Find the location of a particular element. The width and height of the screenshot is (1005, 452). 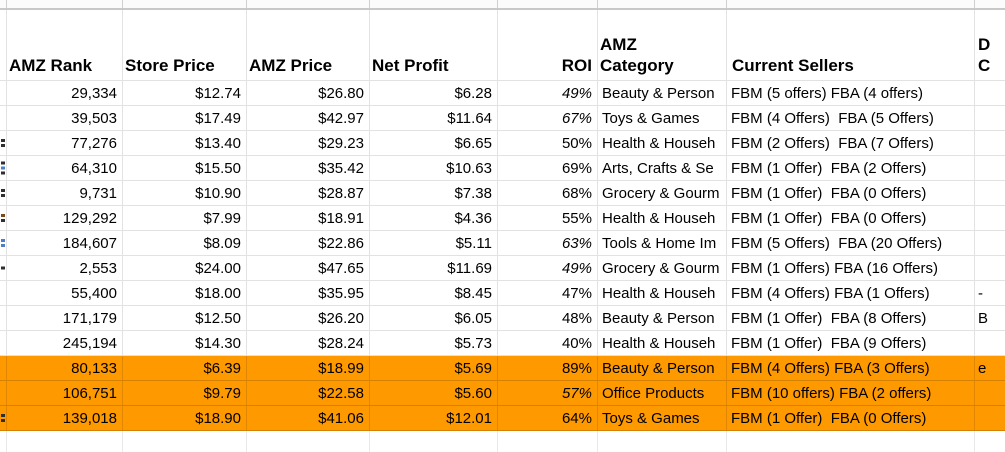

header-net-profit: Net Profit is located at coordinates (434, 45).